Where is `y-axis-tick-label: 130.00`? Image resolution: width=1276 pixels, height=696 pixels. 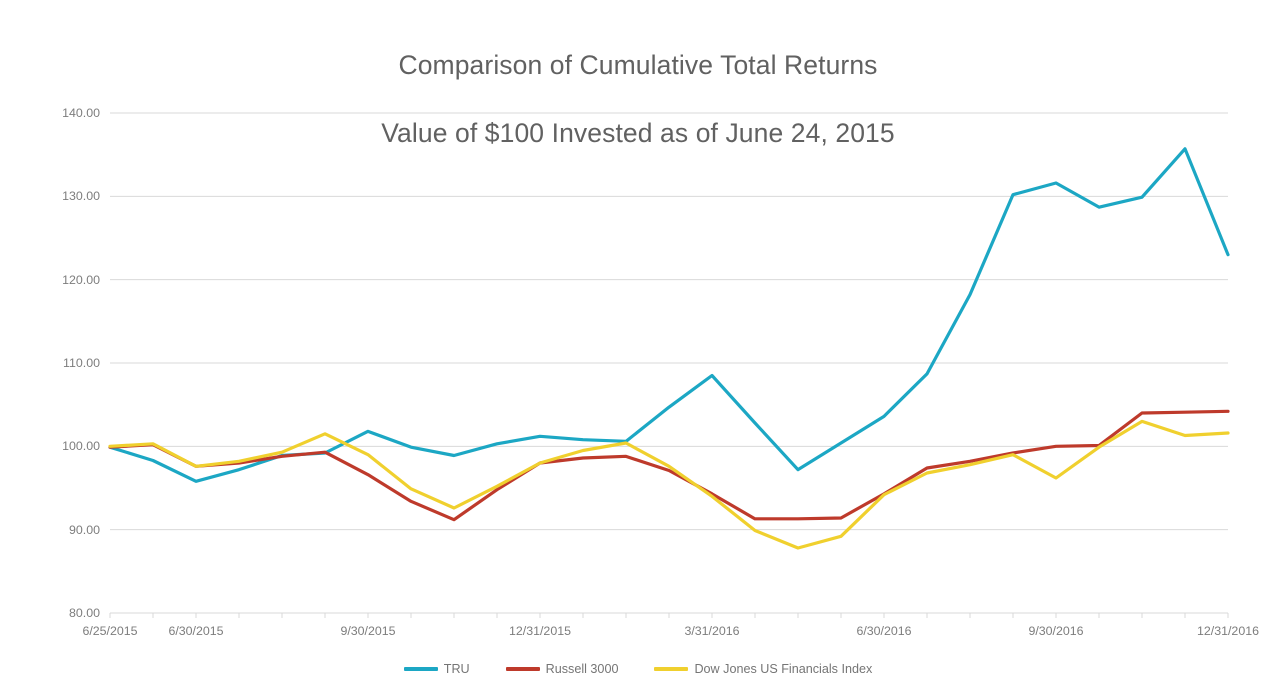
y-axis-tick-label: 130.00 is located at coordinates (81, 196).